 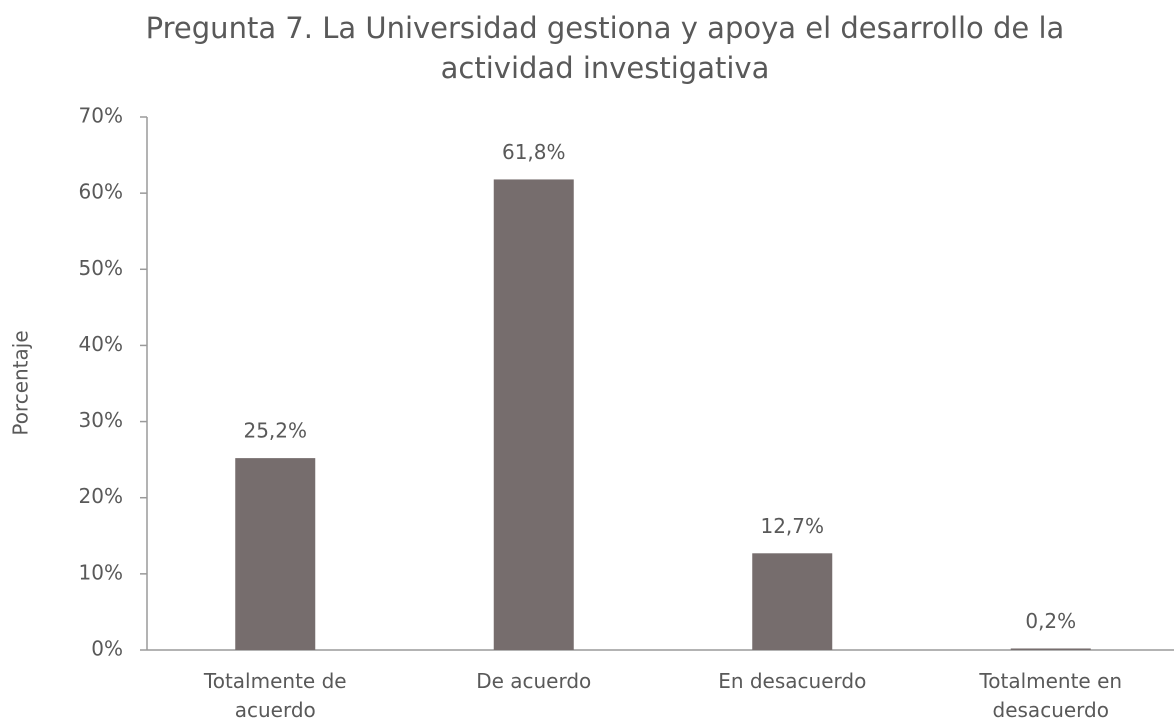 I want to click on y-axis-label: Porcentaje, so click(x=21, y=382).